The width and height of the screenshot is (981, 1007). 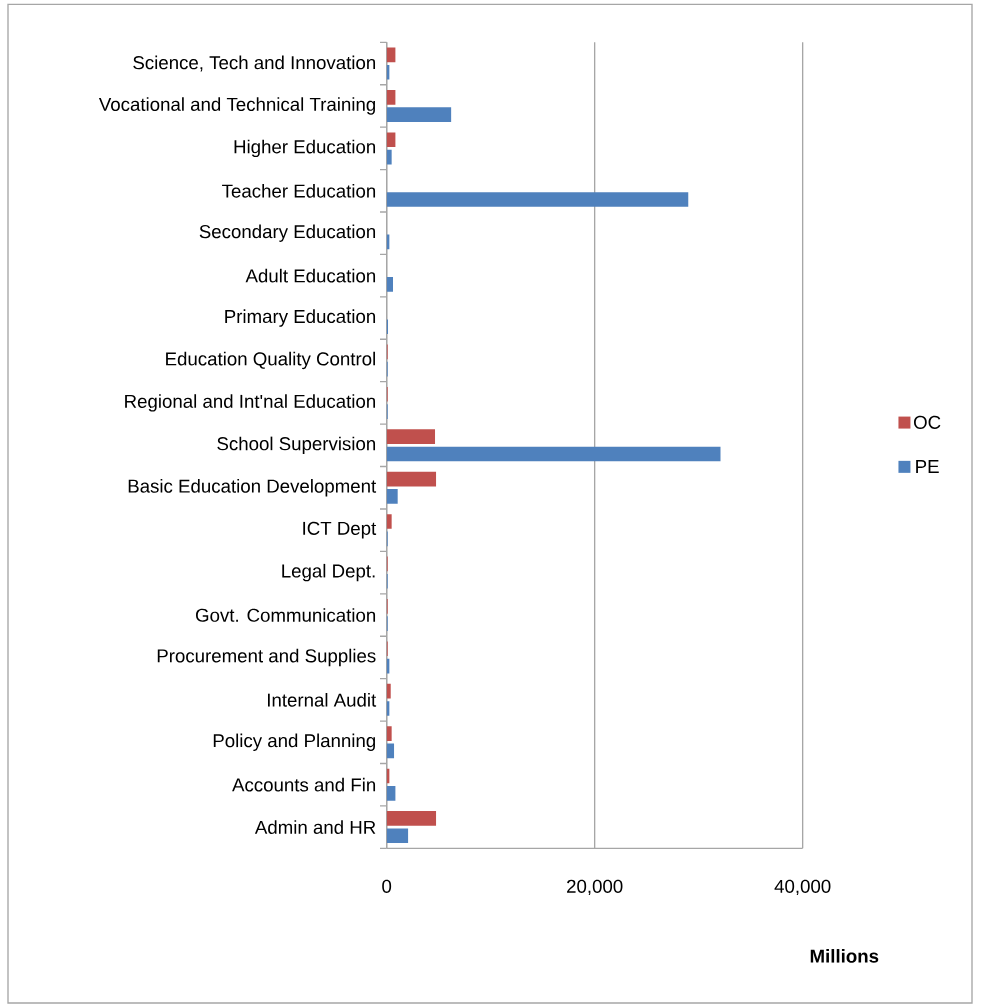 I want to click on y-tick-label: Policy and Planning, so click(x=294, y=742).